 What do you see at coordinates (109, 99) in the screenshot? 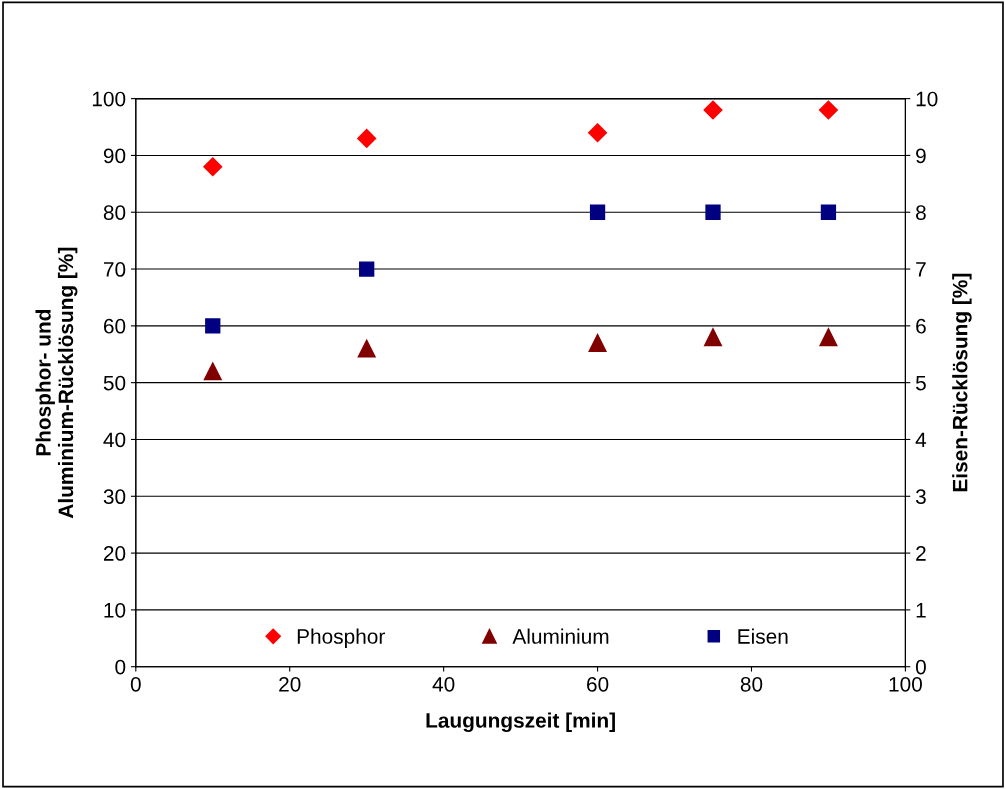
I see `y-tick-label: 100` at bounding box center [109, 99].